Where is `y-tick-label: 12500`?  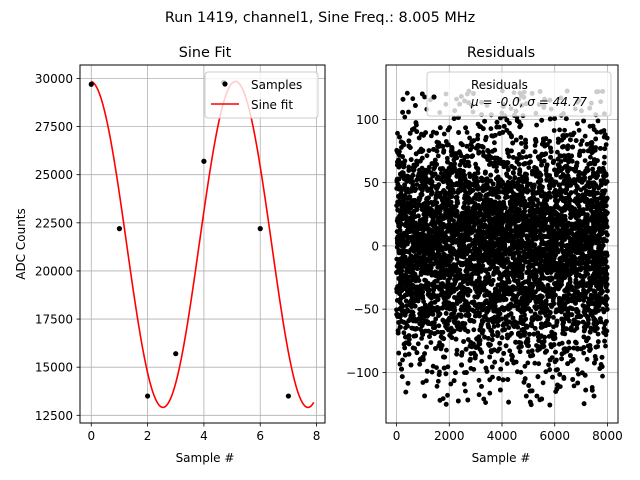 y-tick-label: 12500 is located at coordinates (54, 416).